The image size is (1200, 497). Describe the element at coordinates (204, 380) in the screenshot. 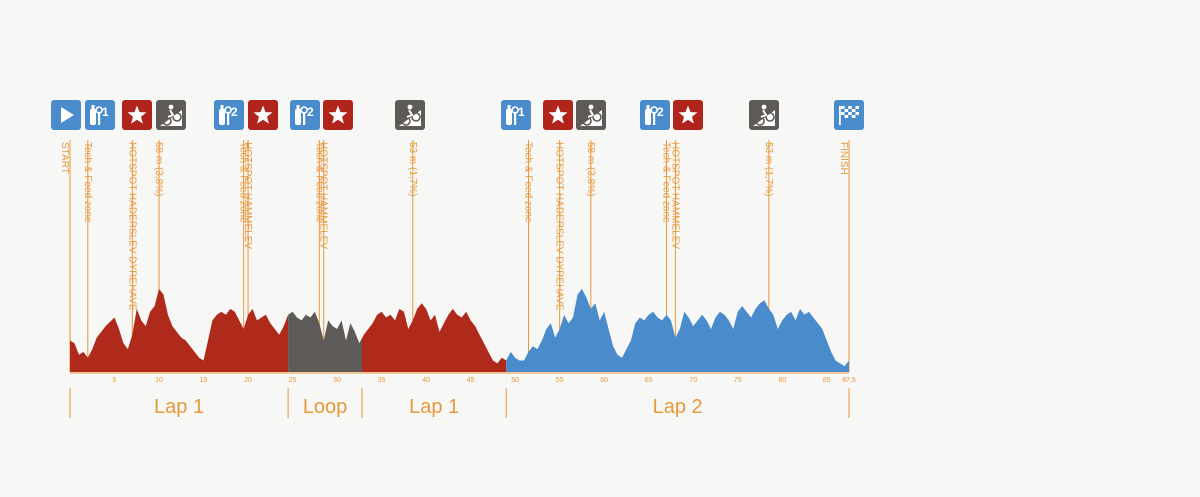

I see `x-tick-label: 15` at that location.